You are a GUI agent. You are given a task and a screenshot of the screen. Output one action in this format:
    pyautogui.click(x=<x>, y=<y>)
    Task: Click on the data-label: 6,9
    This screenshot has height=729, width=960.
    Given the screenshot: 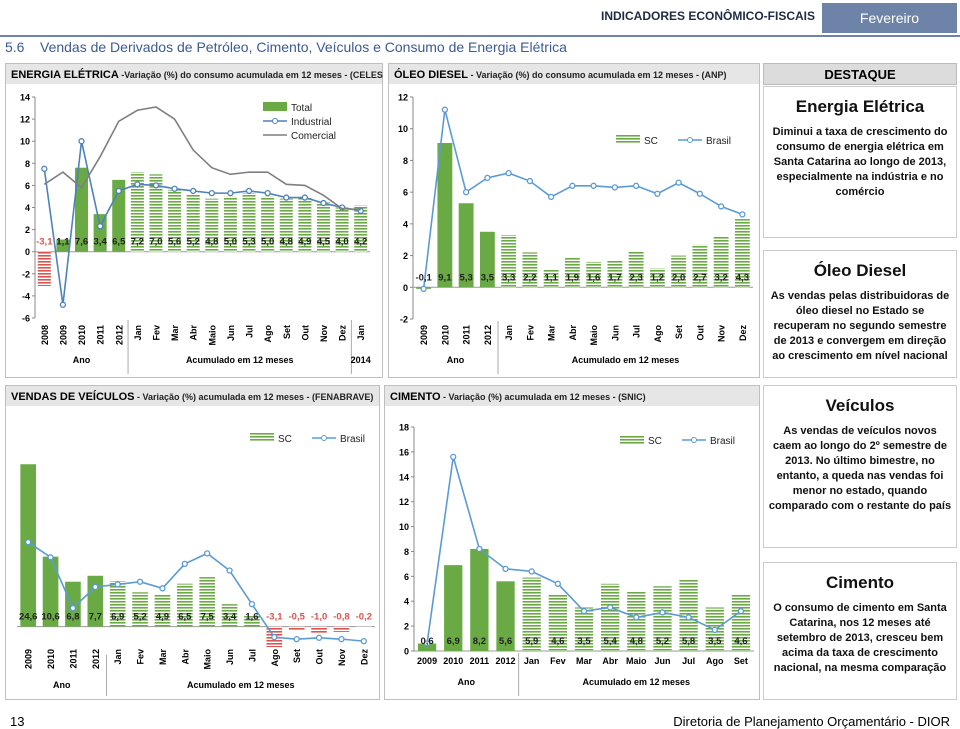 What is the action you would take?
    pyautogui.click(x=117, y=617)
    